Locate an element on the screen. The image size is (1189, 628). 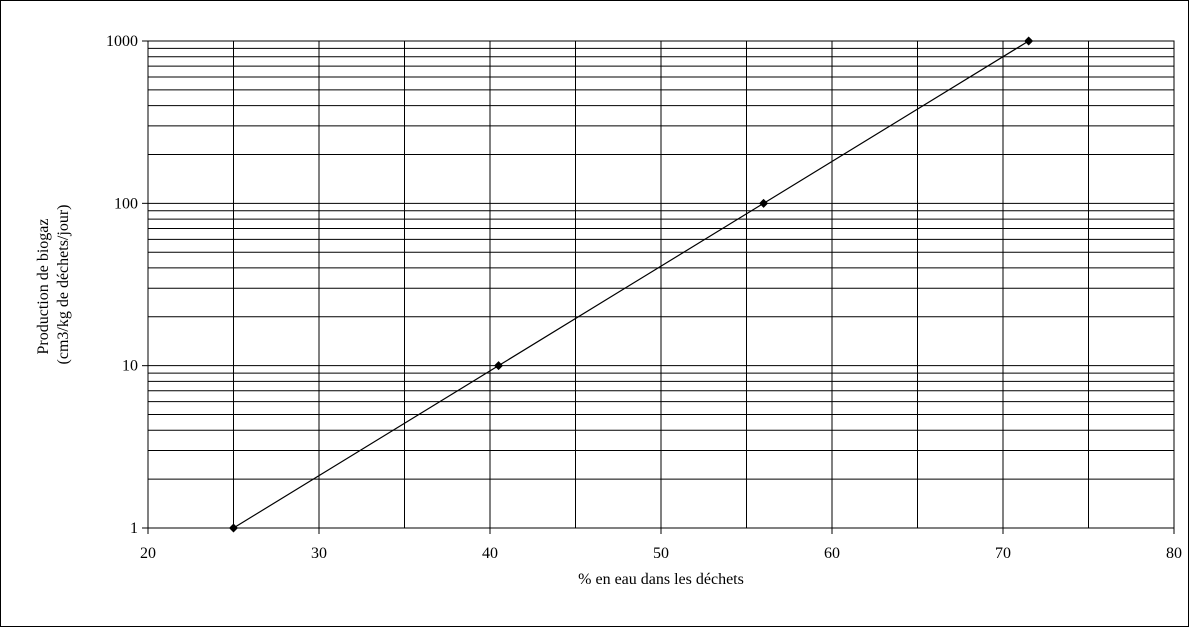
x-tick-label: 50 is located at coordinates (661, 553).